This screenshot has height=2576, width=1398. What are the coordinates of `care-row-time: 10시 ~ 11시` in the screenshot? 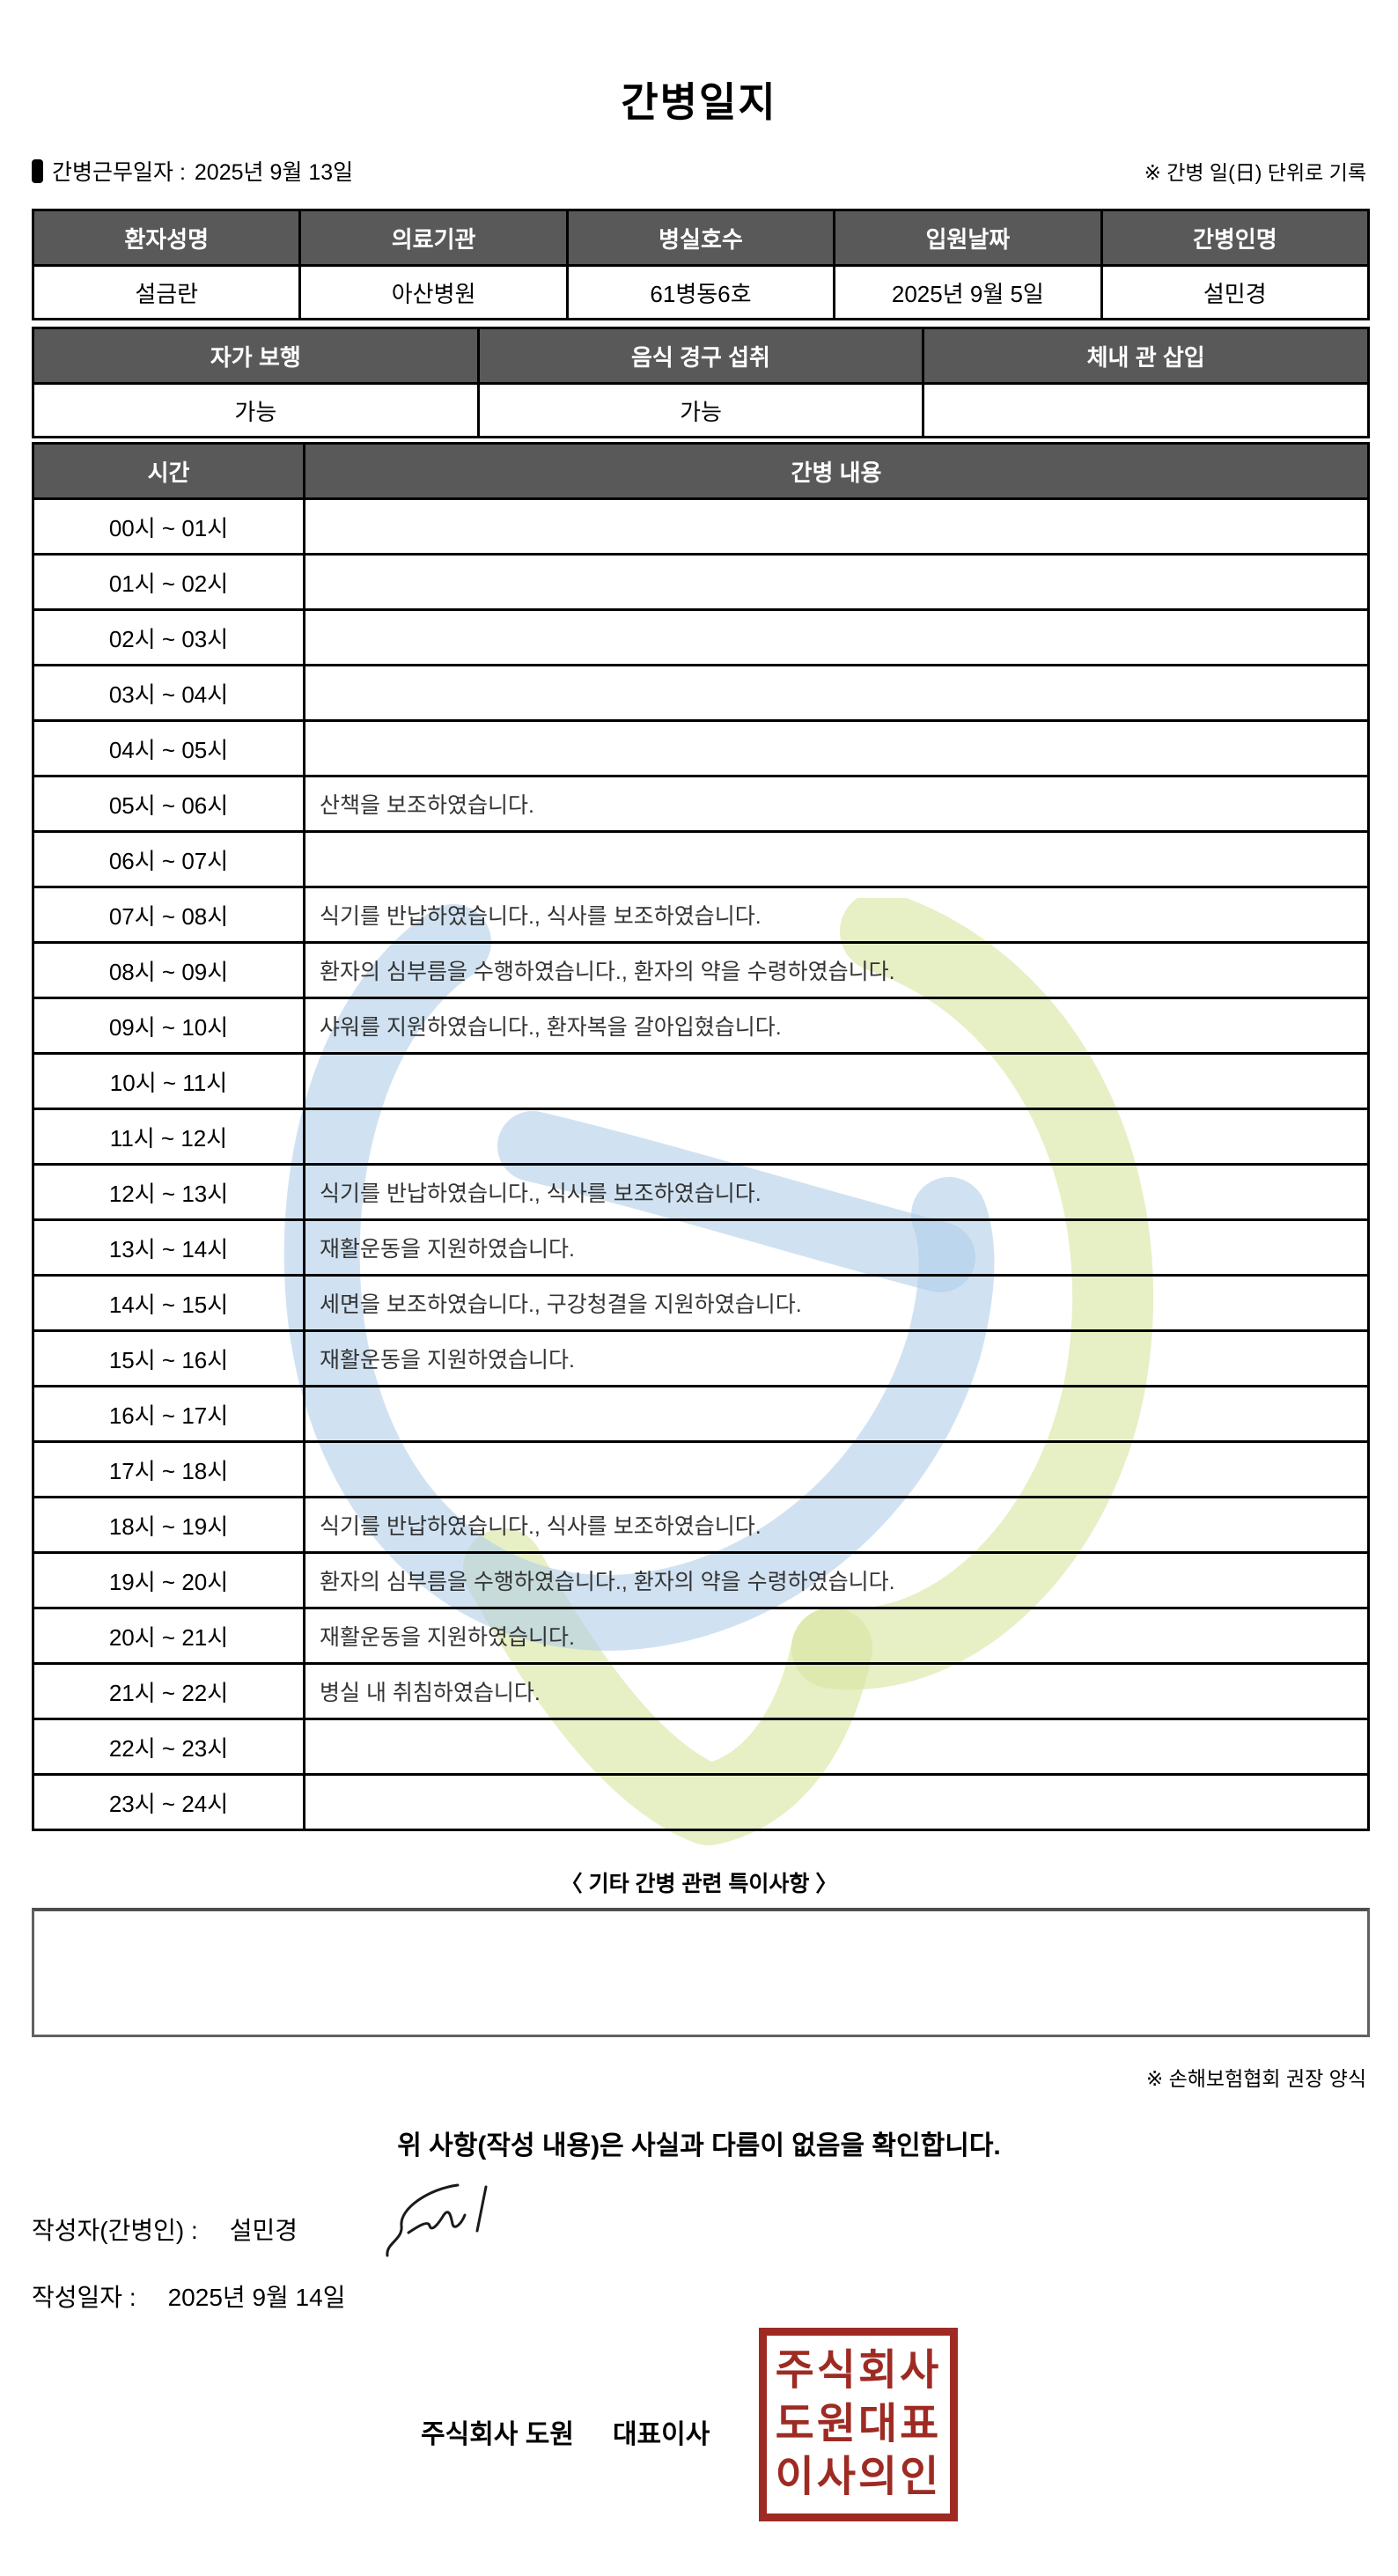 It's located at (168, 1081).